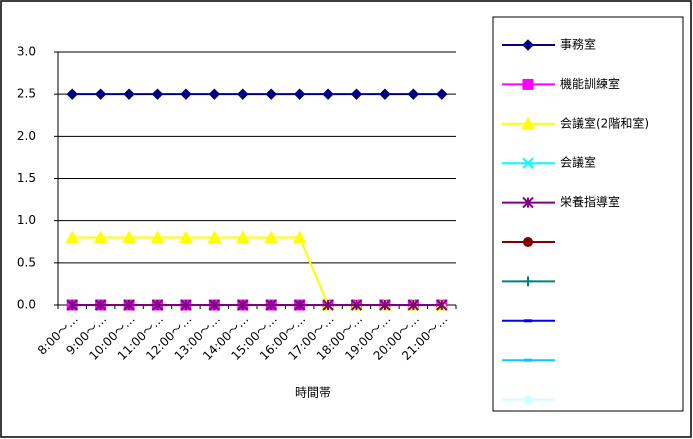  I want to click on y-tick-label: 1.5, so click(26, 178).